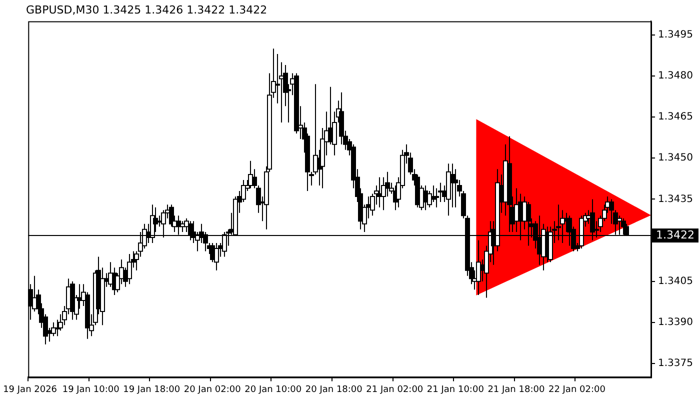 The height and width of the screenshot is (400, 700). Describe the element at coordinates (91, 389) in the screenshot. I see `x-tick-label: 19 Jan 10:00` at that location.